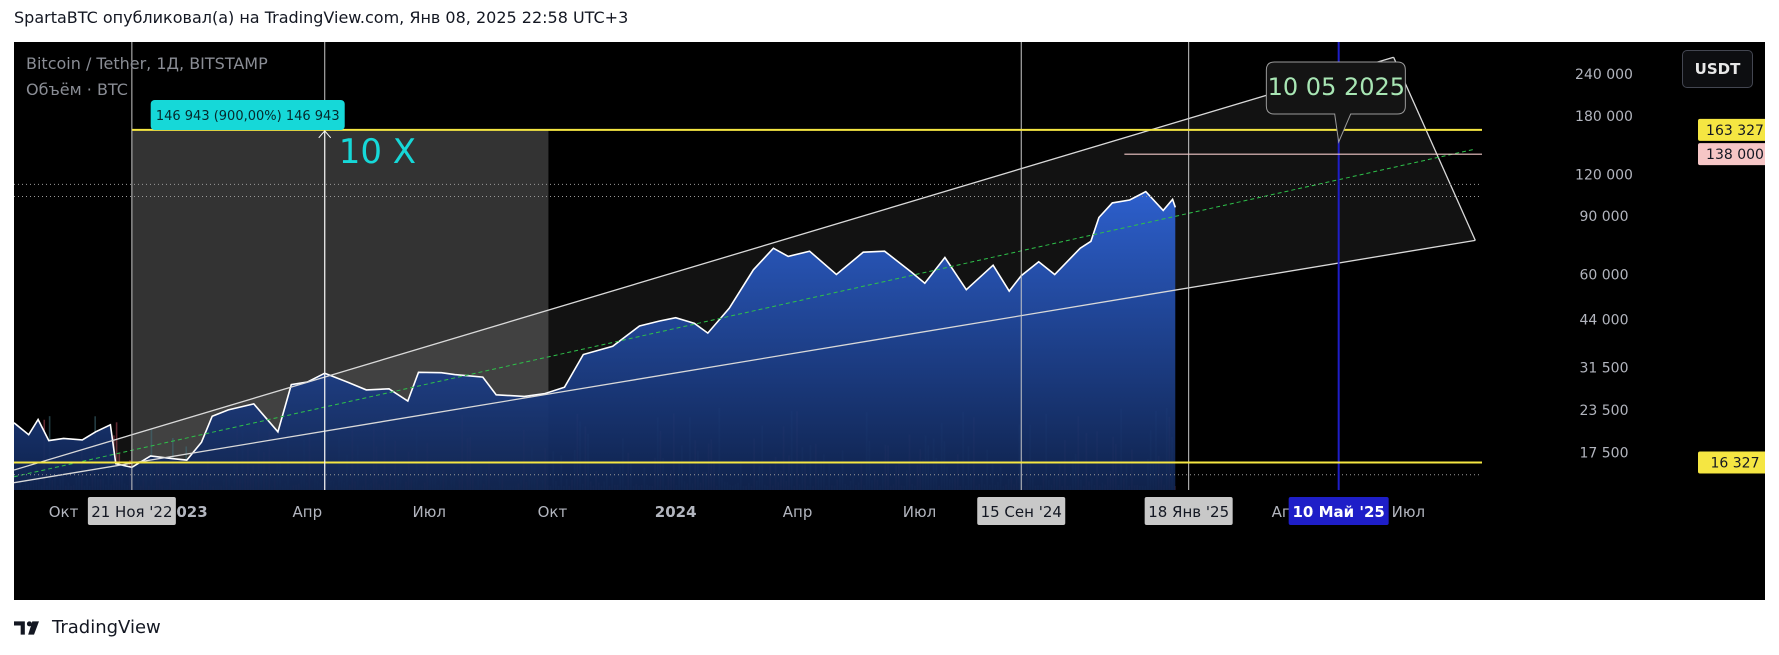  I want to click on price-level-tag-label: 163 327, so click(1735, 131).